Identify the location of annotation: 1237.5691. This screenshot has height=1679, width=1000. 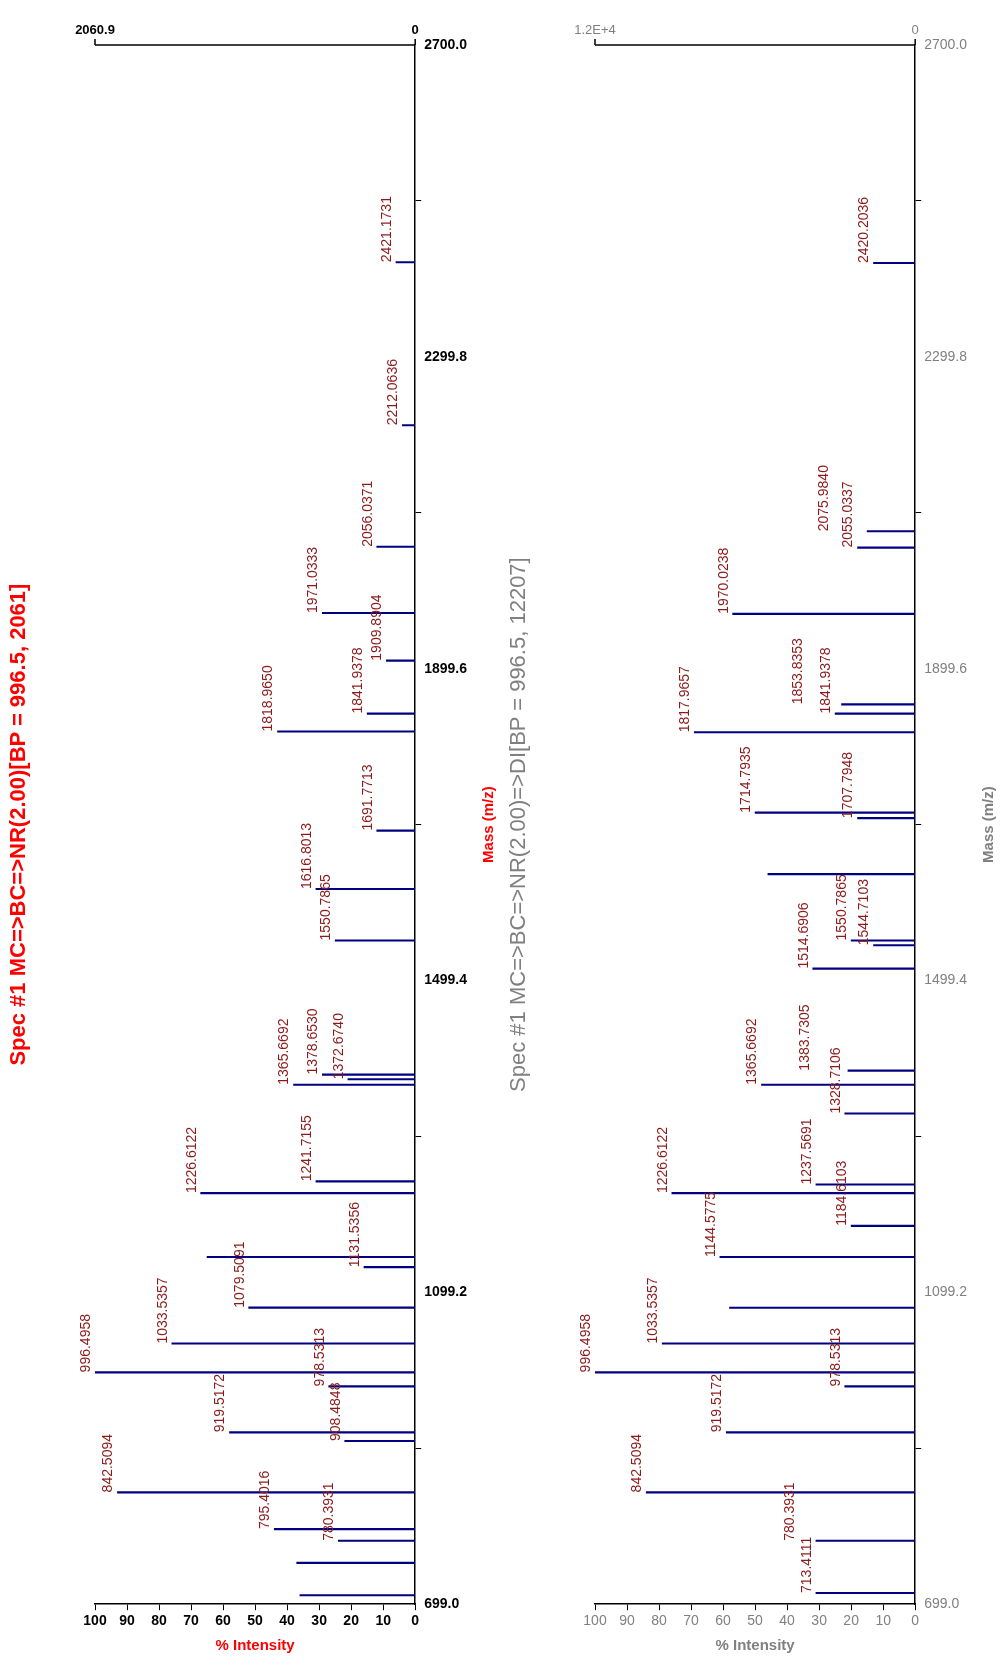
(805, 1151).